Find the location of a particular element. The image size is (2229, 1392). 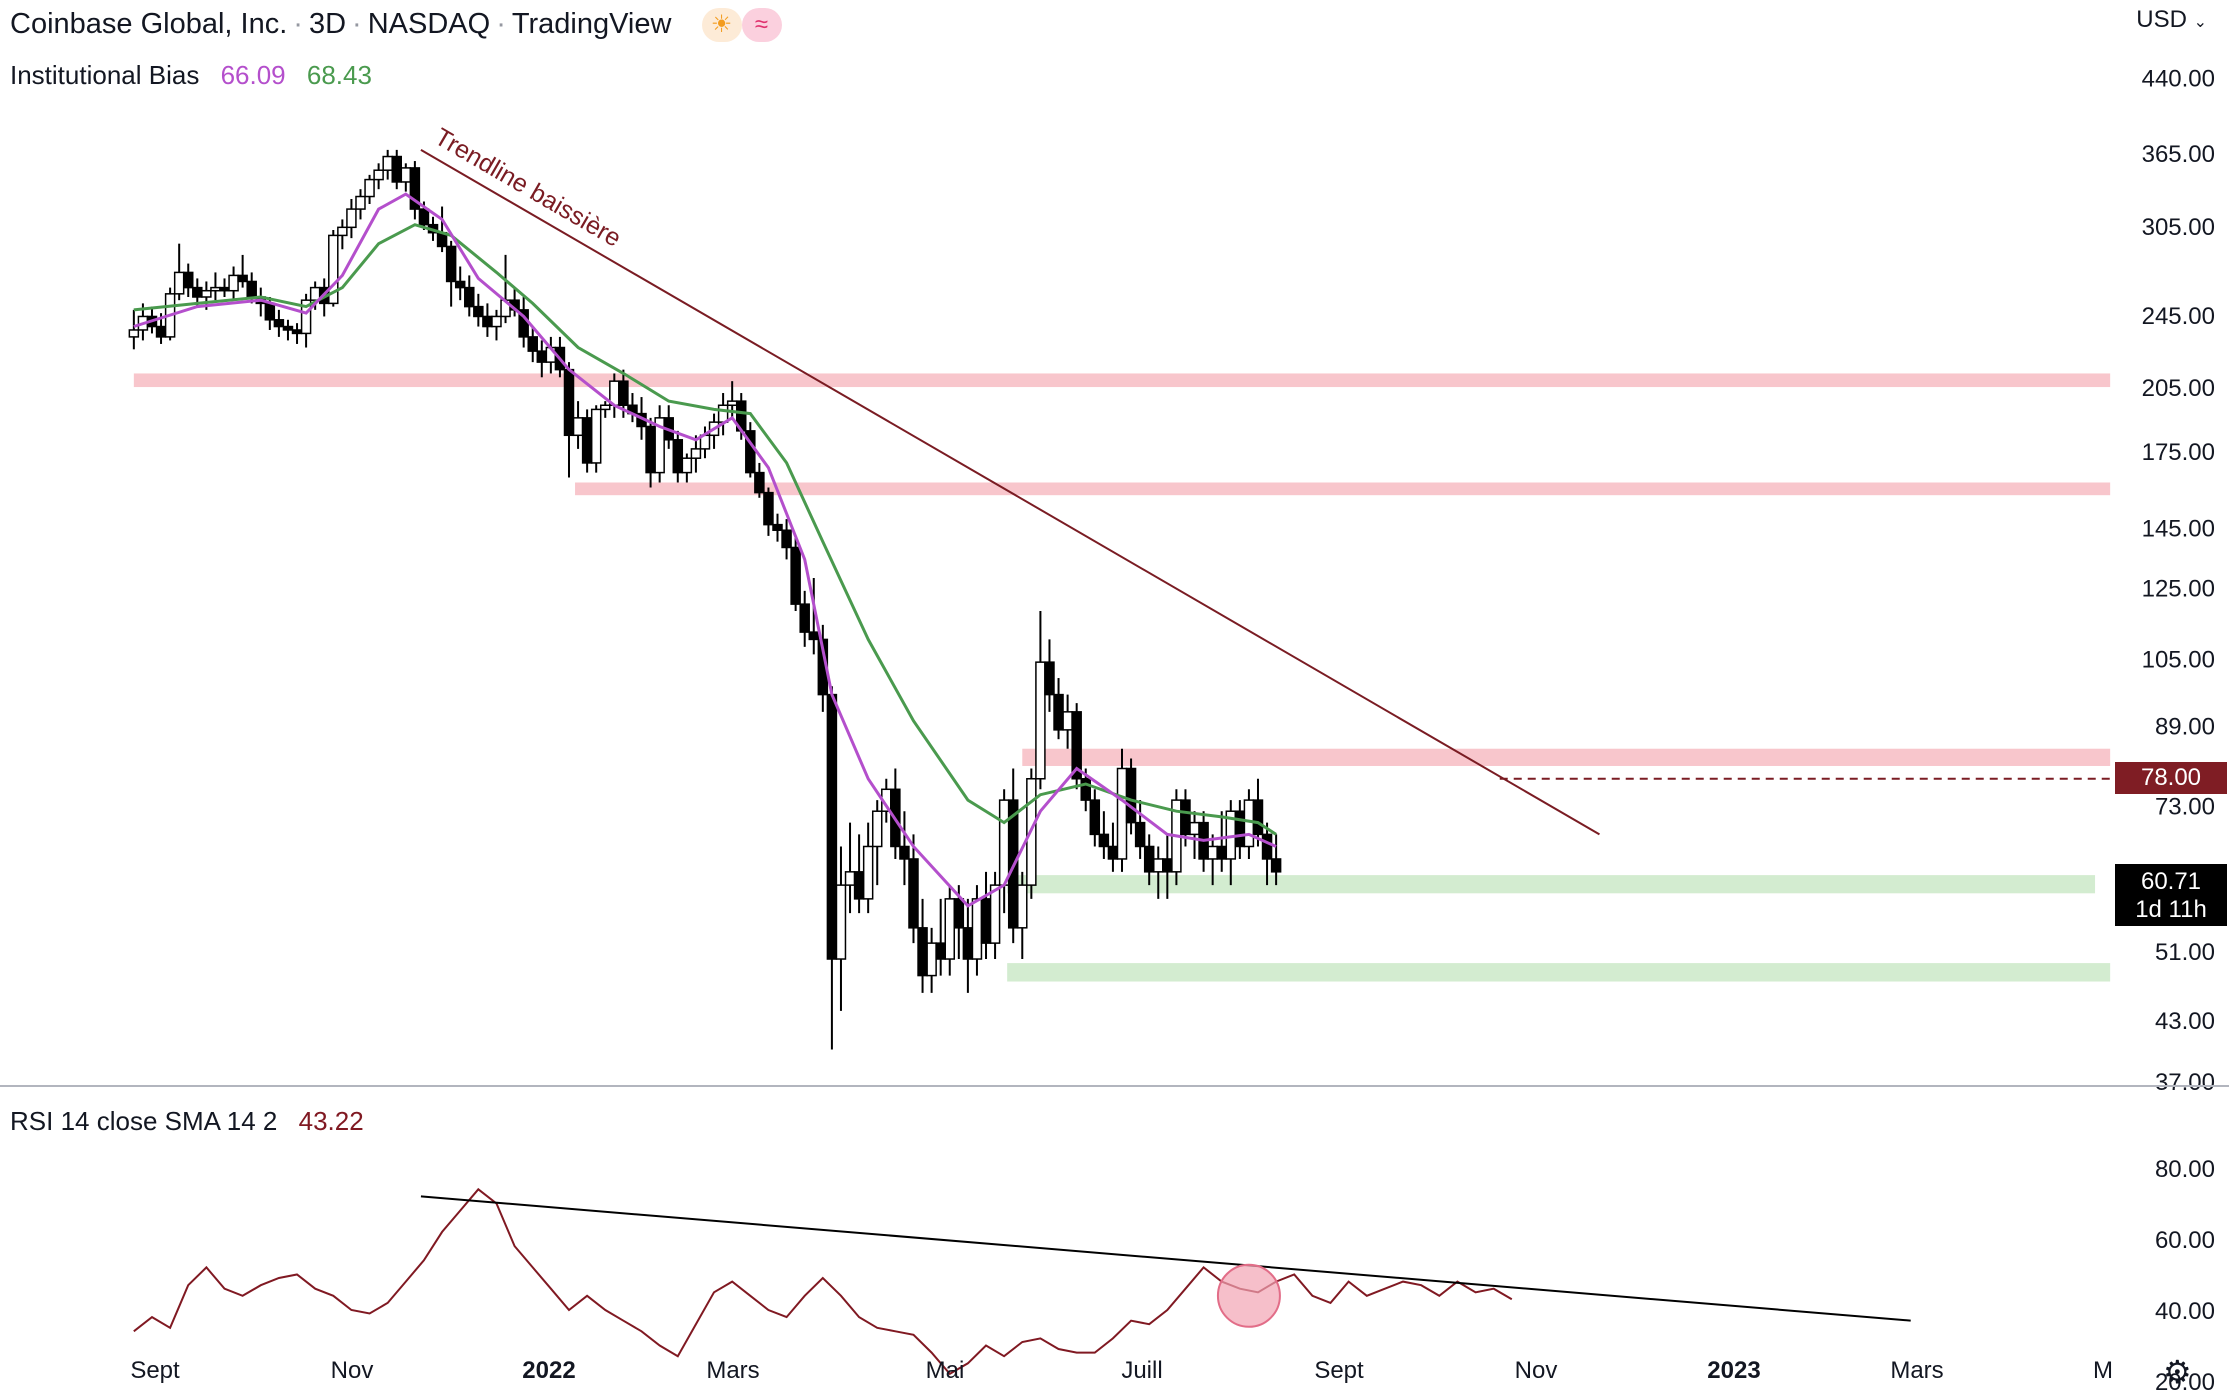

currency-selector: USD ⌄ is located at coordinates (2171, 20).